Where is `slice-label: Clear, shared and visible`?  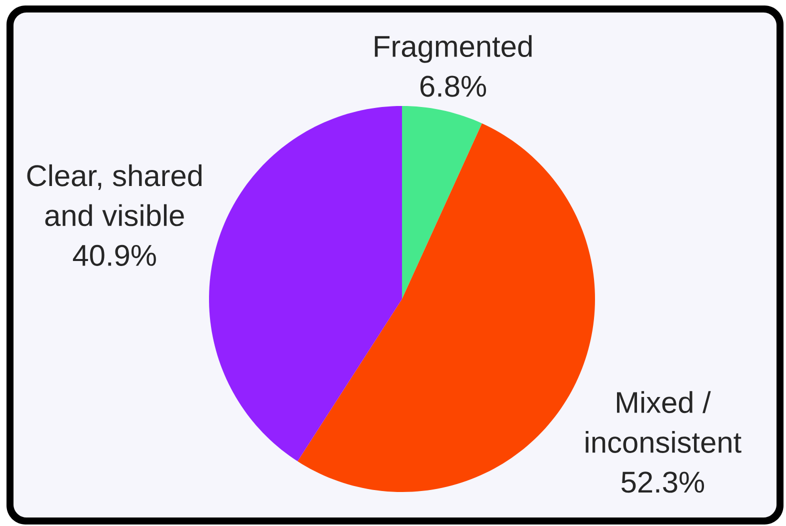 slice-label: Clear, shared and visible is located at coordinates (114, 195).